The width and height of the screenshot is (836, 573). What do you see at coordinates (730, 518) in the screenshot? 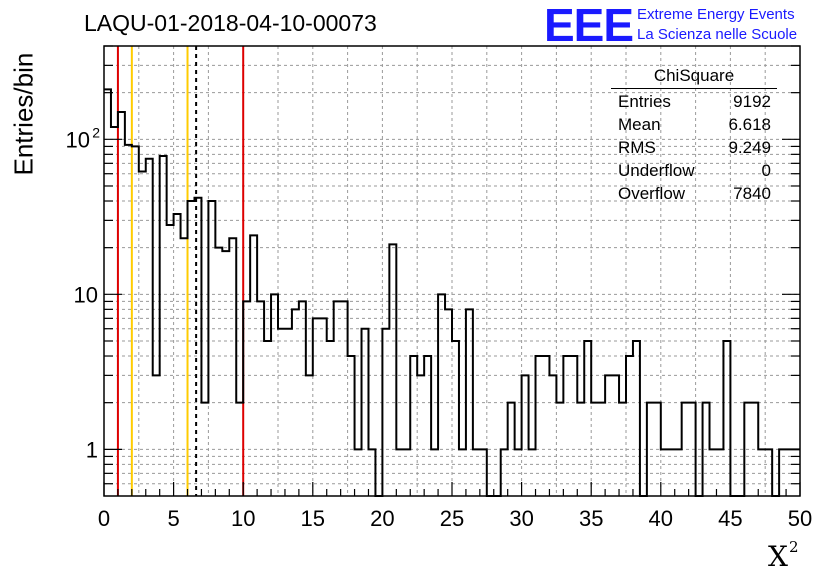
I see `x-tick-label: 45` at bounding box center [730, 518].